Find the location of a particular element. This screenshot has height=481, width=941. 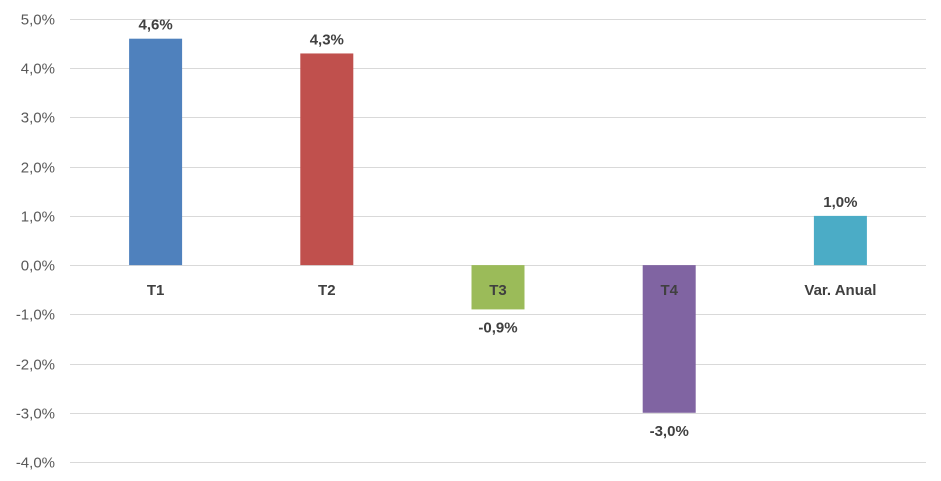

category-label: T2 is located at coordinates (327, 290).